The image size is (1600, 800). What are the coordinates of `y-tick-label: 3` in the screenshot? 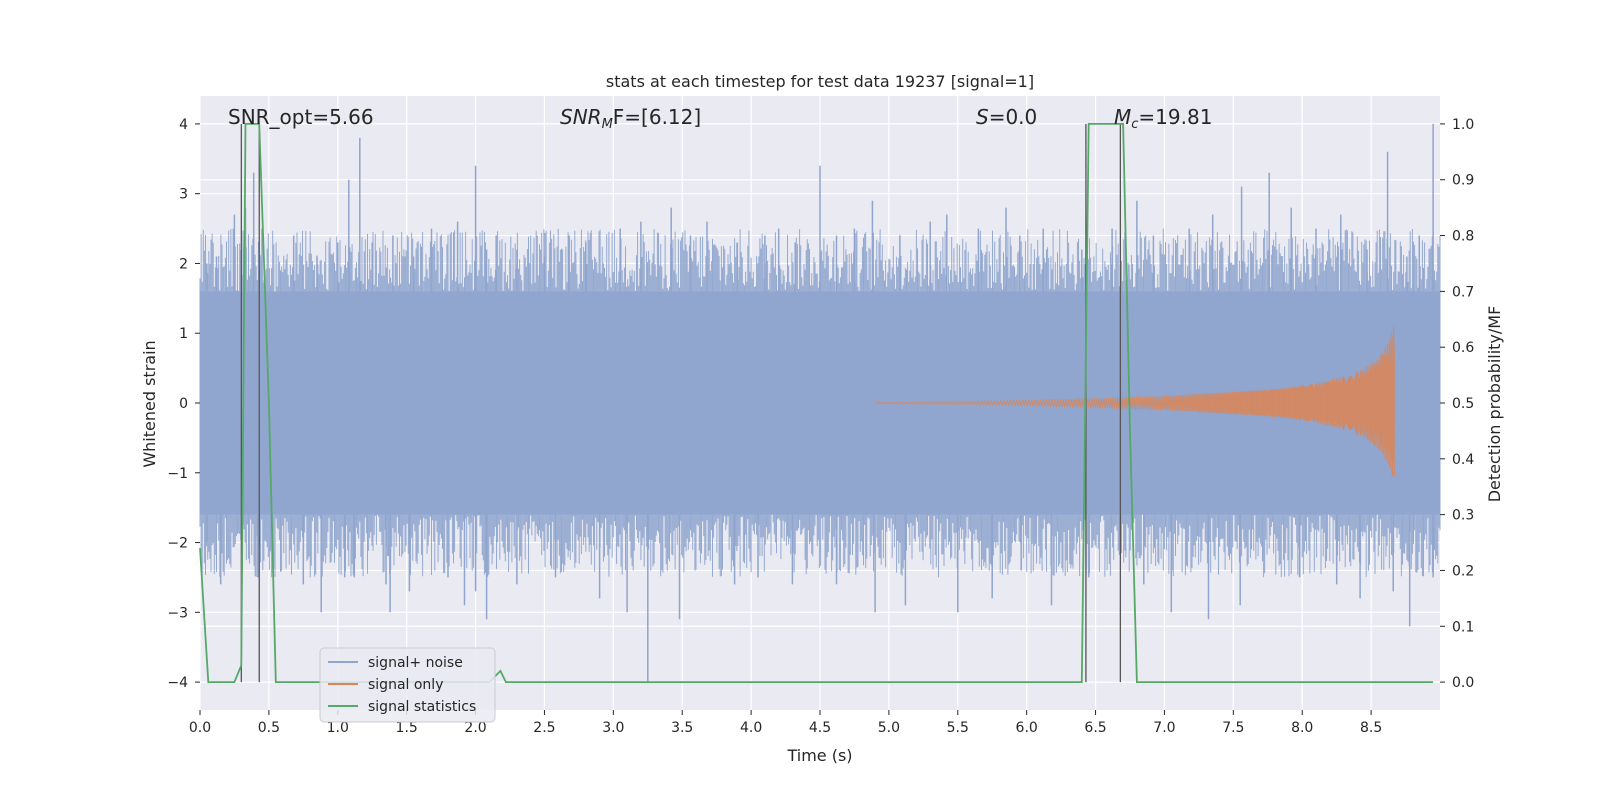 It's located at (183, 195).